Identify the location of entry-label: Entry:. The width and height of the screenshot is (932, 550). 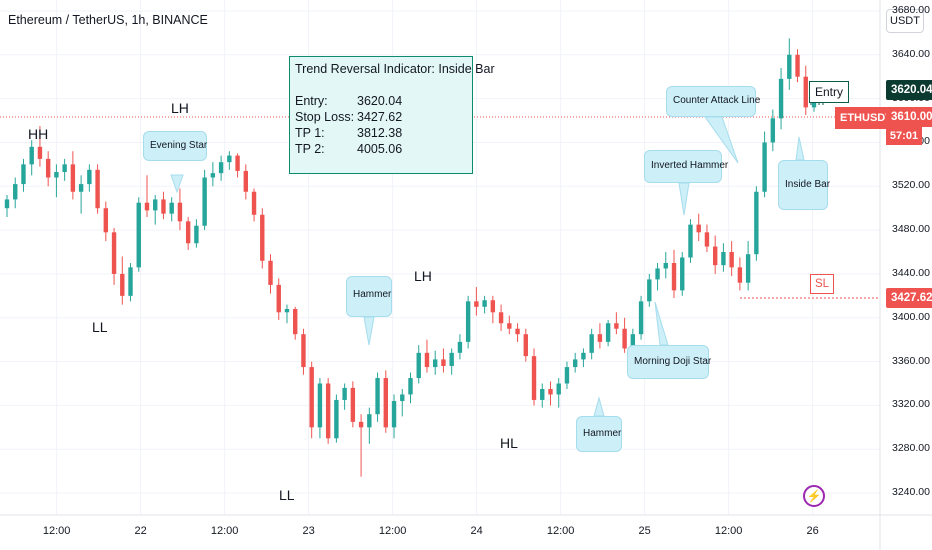
(311, 101).